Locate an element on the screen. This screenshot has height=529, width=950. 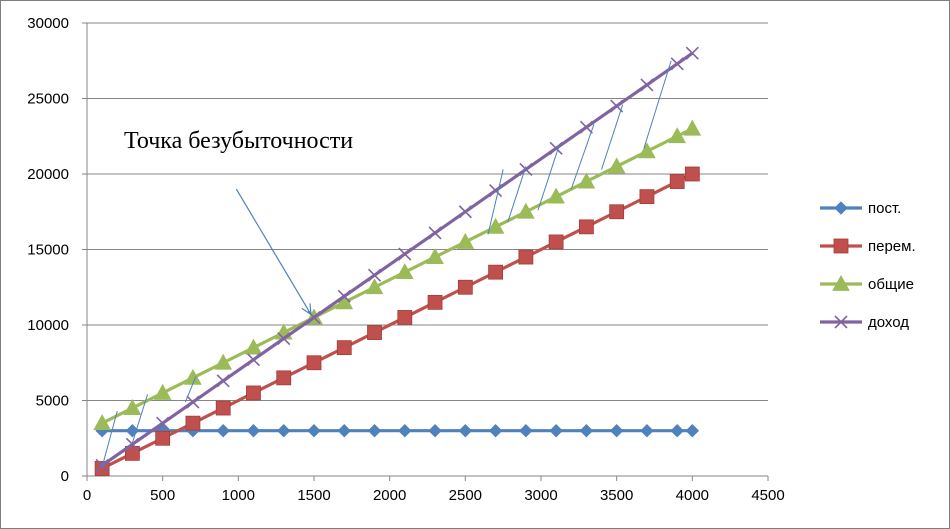
y-tick-label: 0 is located at coordinates (65, 476).